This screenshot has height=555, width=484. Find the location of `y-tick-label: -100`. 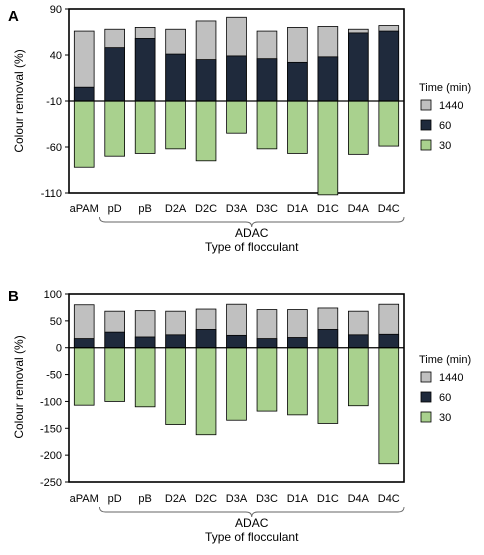

y-tick-label: -100 is located at coordinates (51, 402).